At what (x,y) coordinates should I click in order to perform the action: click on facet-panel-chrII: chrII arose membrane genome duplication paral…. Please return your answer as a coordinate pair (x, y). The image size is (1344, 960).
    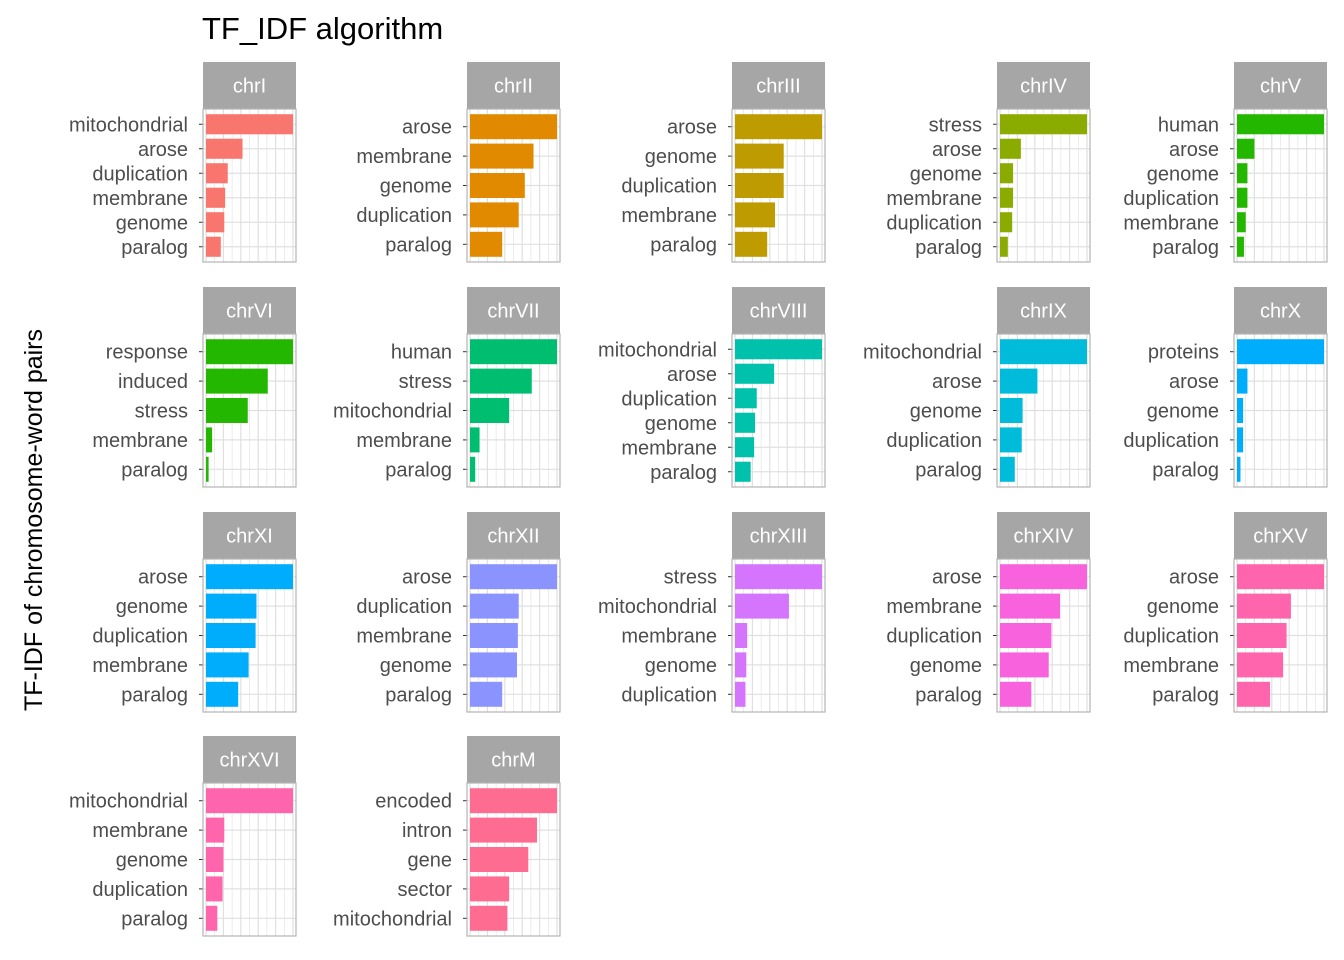
    Looking at the image, I should click on (458, 162).